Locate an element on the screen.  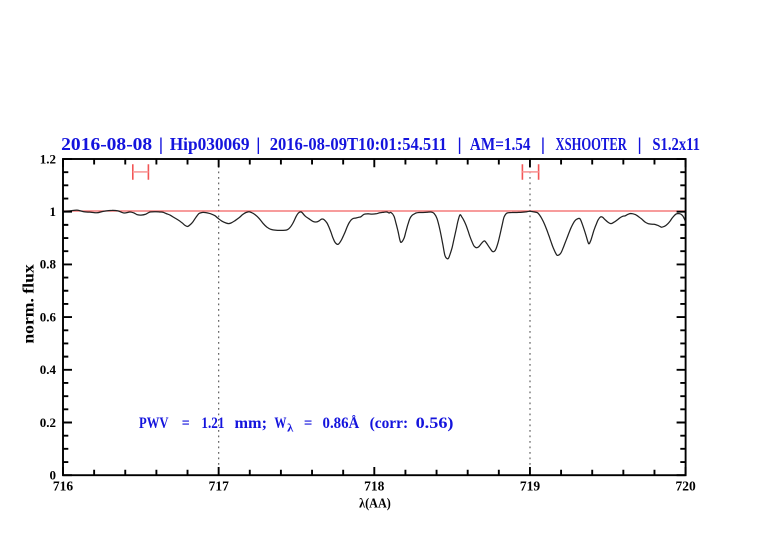
svg-text: λ(AA) is located at coordinates (375, 504).